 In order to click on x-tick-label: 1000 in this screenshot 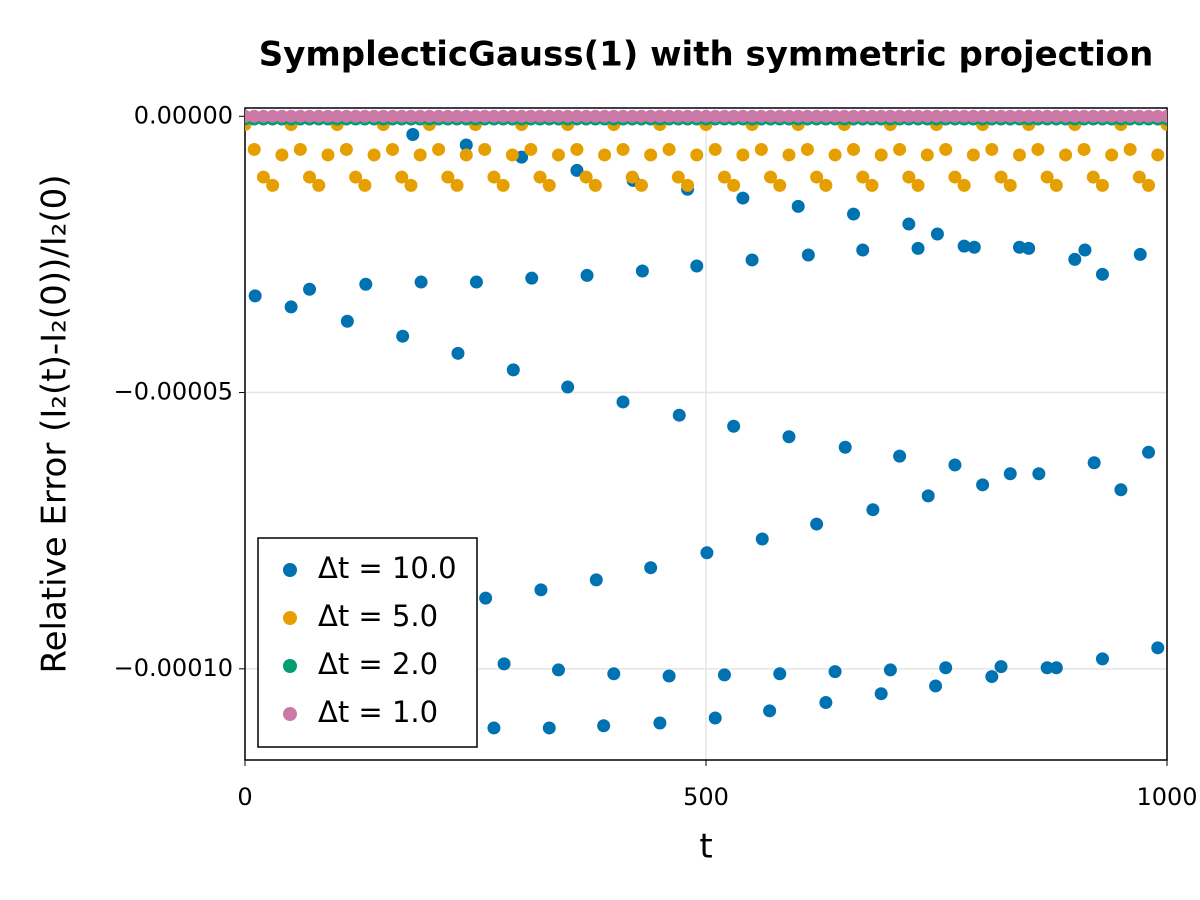, I will do `click(1166, 797)`.